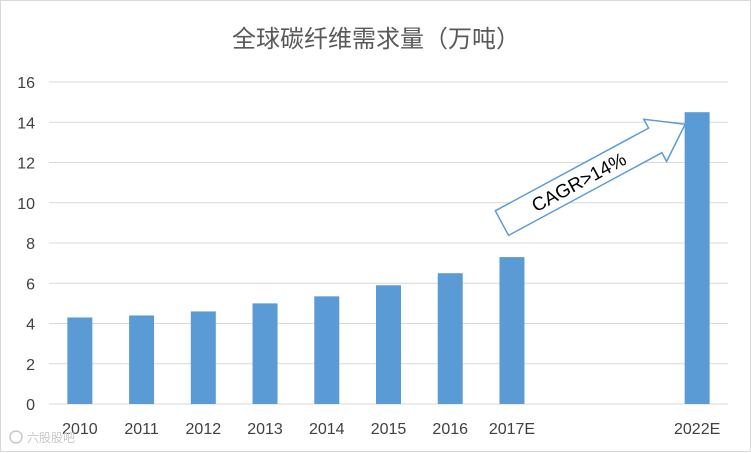 The width and height of the screenshot is (751, 453). What do you see at coordinates (450, 338) in the screenshot?
I see `bar-2016` at bounding box center [450, 338].